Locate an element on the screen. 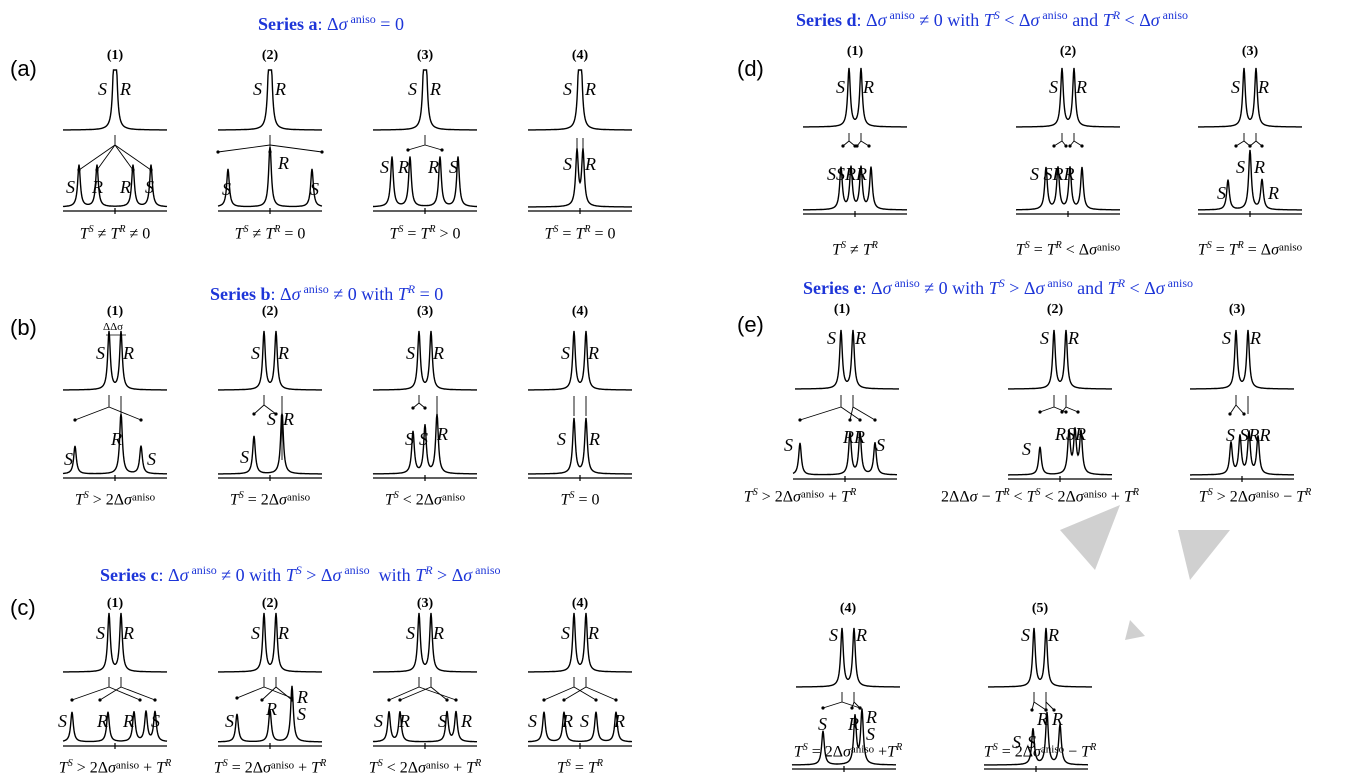 This screenshot has height=780, width=1360. series-d-tree-3-arrowhead is located at coordinates (1236, 146).